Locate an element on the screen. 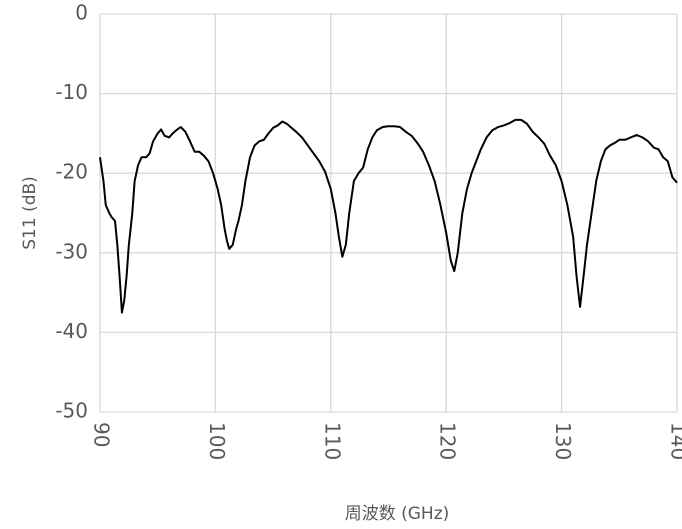 The height and width of the screenshot is (529, 682). y-axis-title: S11 (dB) is located at coordinates (30, 213).